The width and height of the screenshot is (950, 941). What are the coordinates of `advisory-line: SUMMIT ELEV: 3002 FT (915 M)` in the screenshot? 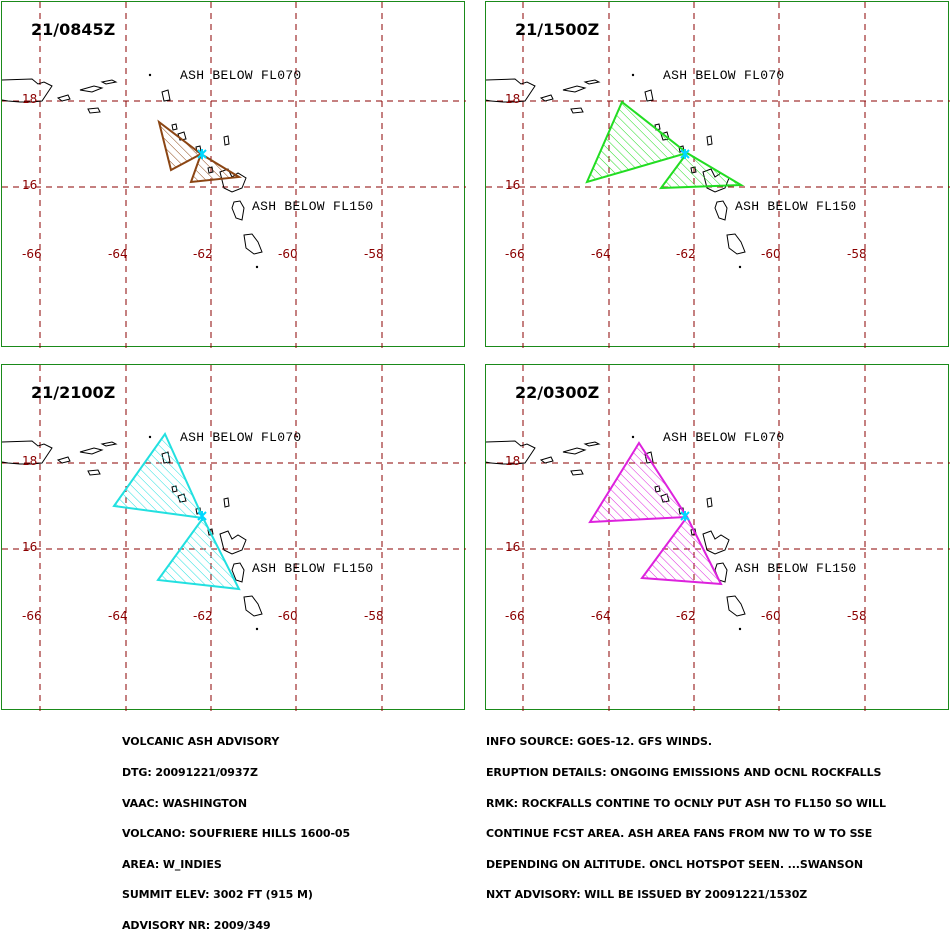 It's located at (217, 895).